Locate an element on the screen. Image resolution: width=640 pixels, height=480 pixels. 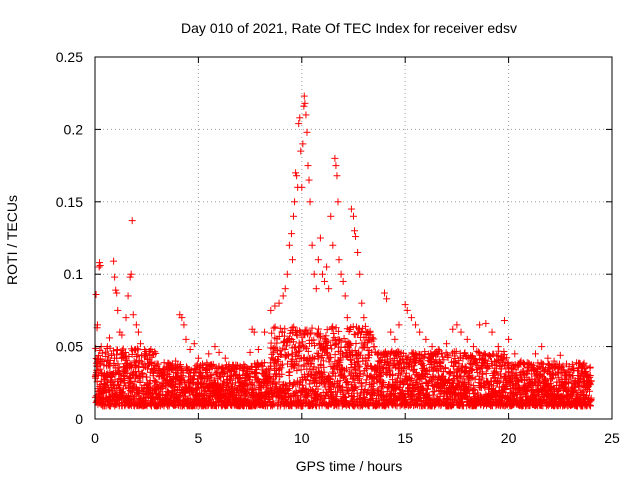
y-tick-label: 0.05 is located at coordinates (69, 347).